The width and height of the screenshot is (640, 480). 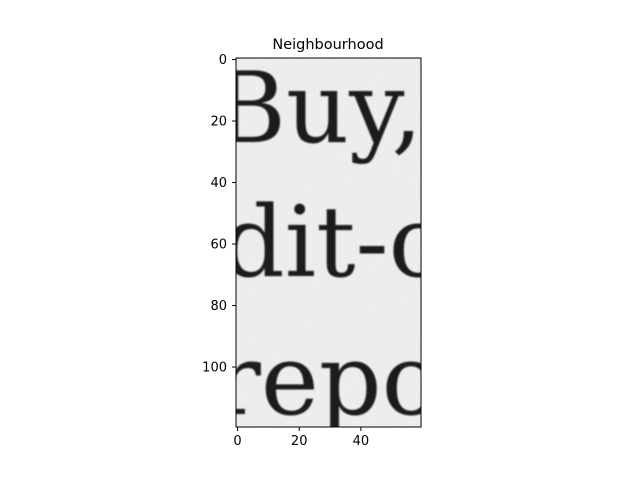 I want to click on x-axis: 0 20 40, so click(x=301, y=438).